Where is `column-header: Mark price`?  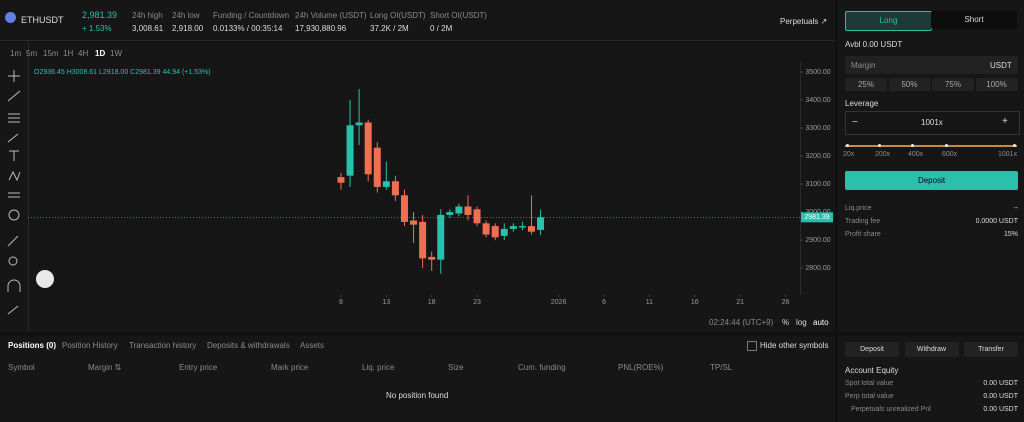 column-header: Mark price is located at coordinates (290, 367).